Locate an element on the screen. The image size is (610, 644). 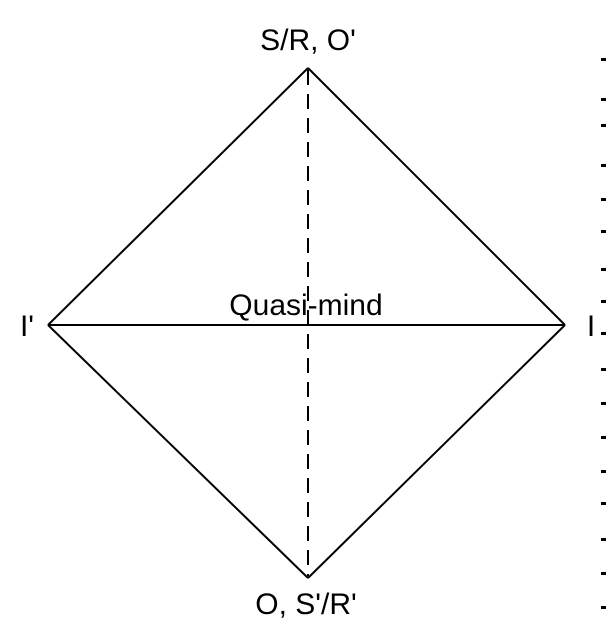
label-left: I' is located at coordinates (27, 326).